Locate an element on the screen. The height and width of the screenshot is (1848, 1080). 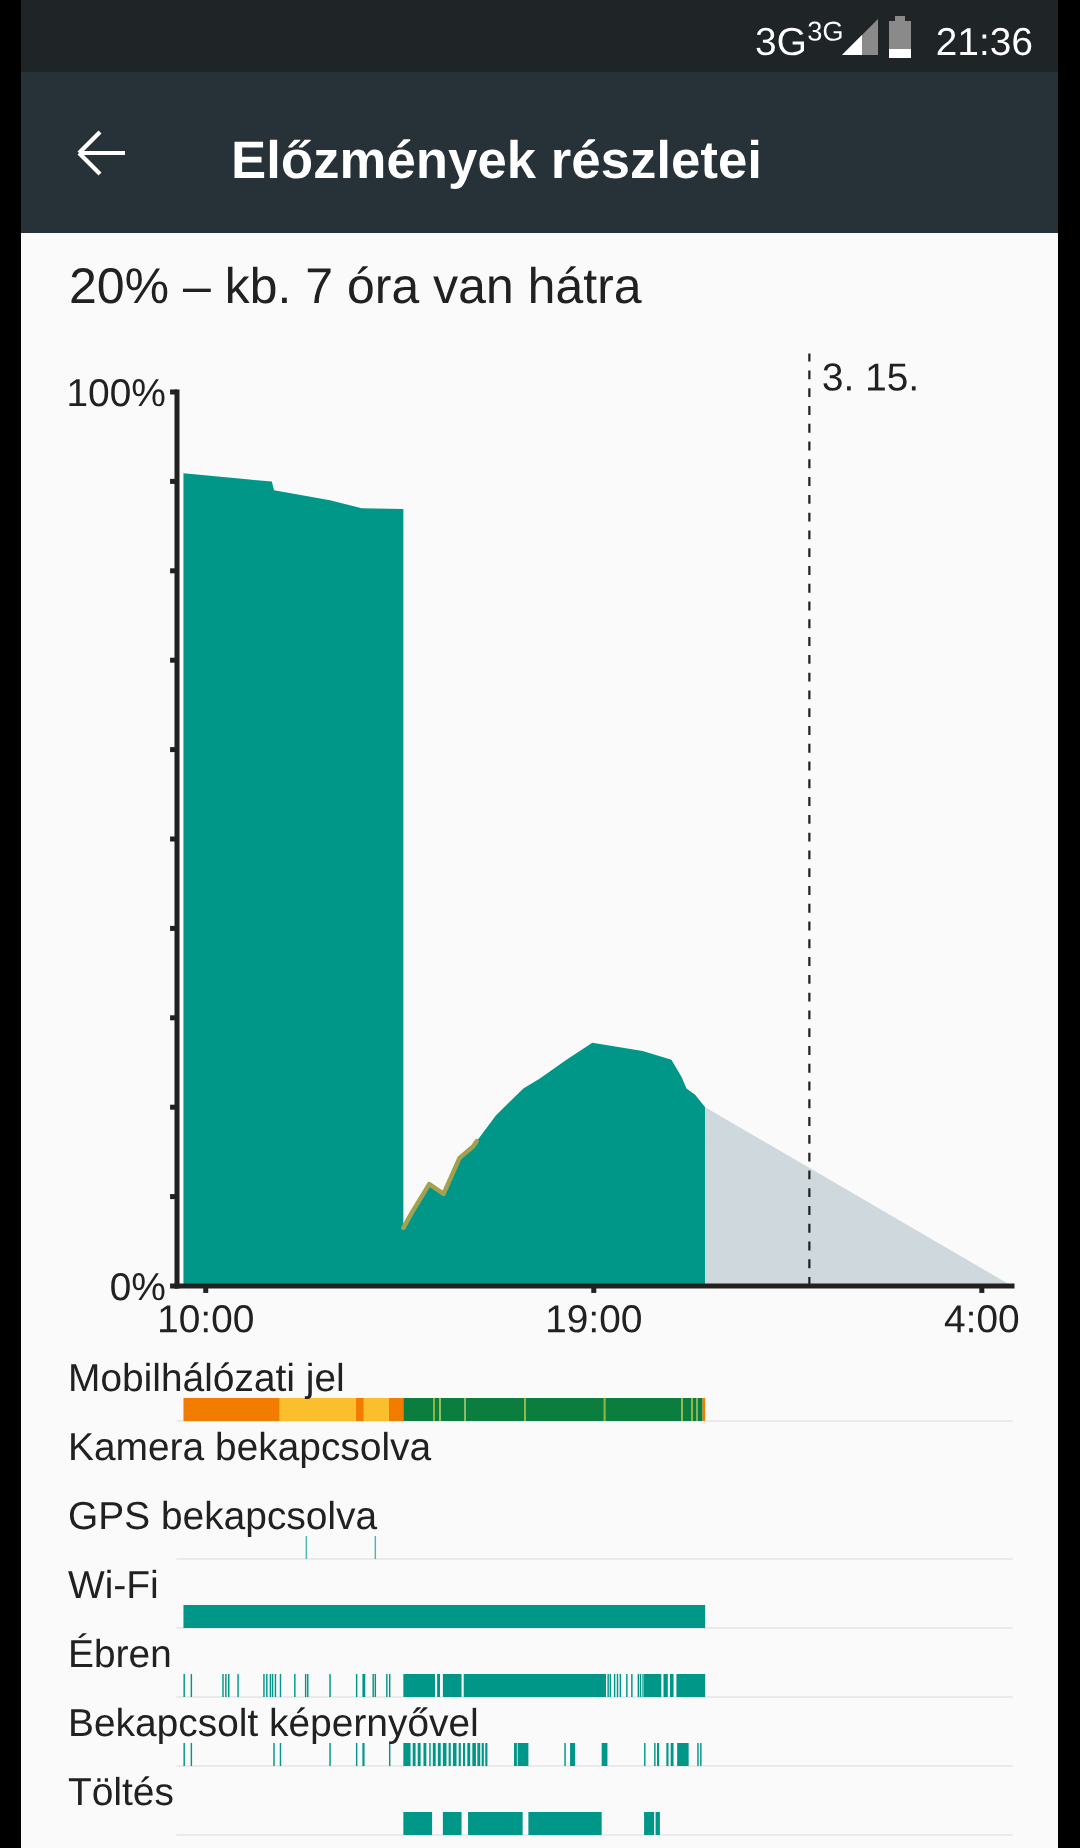
text: 21:36 is located at coordinates (984, 41).